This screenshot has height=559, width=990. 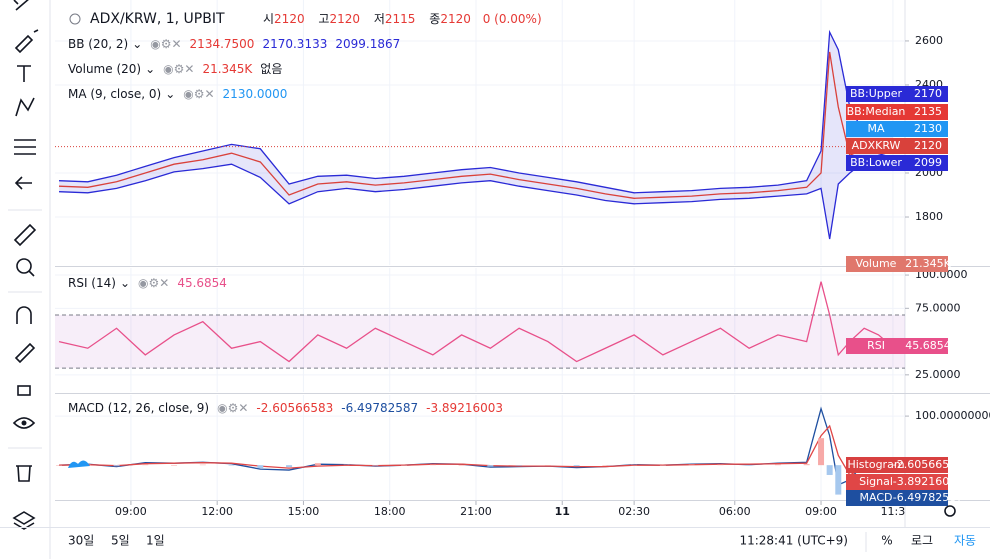 What do you see at coordinates (31, 273) in the screenshot?
I see `tool-zoom-handle` at bounding box center [31, 273].